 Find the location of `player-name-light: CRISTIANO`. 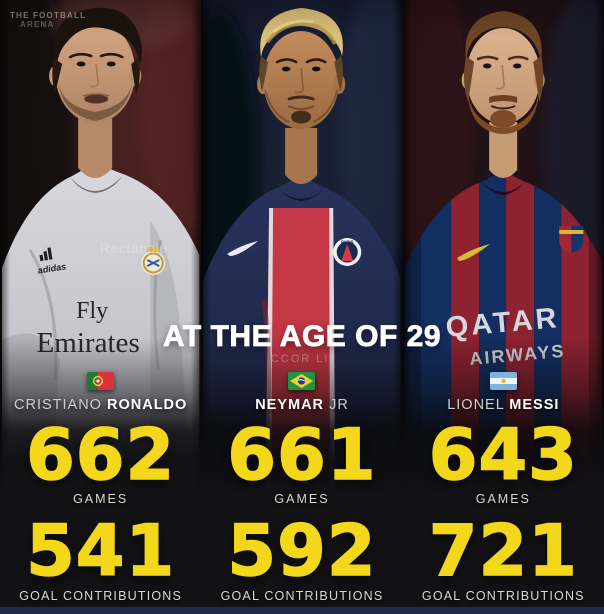

player-name-light: CRISTIANO is located at coordinates (58, 405).